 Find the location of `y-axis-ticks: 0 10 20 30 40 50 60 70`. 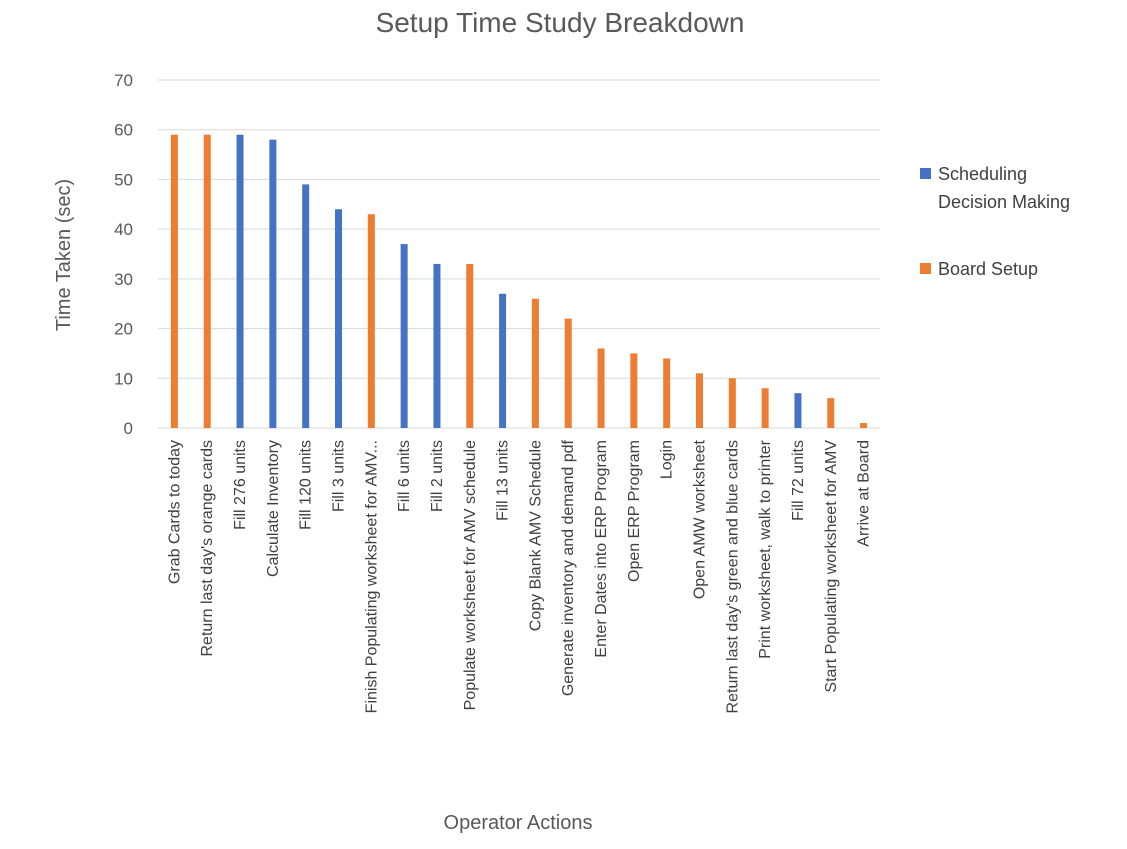

y-axis-ticks: 0 10 20 30 40 50 60 70 is located at coordinates (123, 254).